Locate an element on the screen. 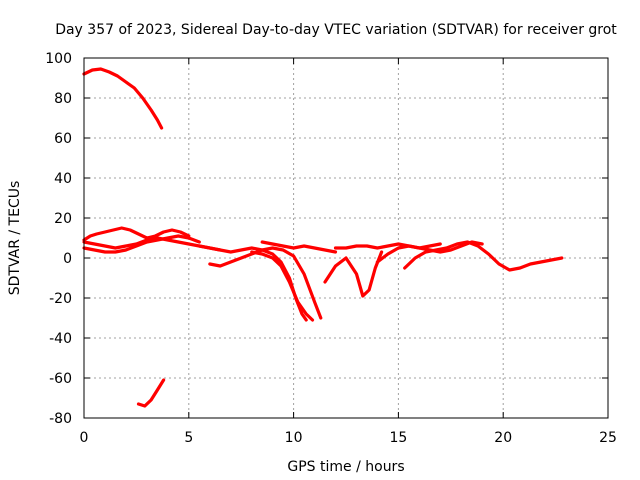  series-line-sat-c is located at coordinates (136, 234).